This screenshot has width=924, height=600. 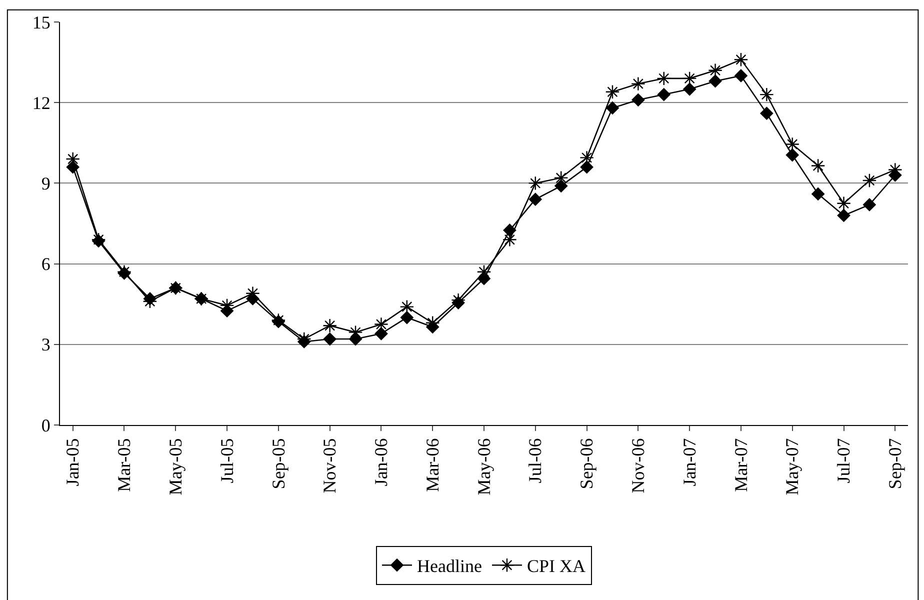 What do you see at coordinates (45, 344) in the screenshot?
I see `y-tick-label: 3` at bounding box center [45, 344].